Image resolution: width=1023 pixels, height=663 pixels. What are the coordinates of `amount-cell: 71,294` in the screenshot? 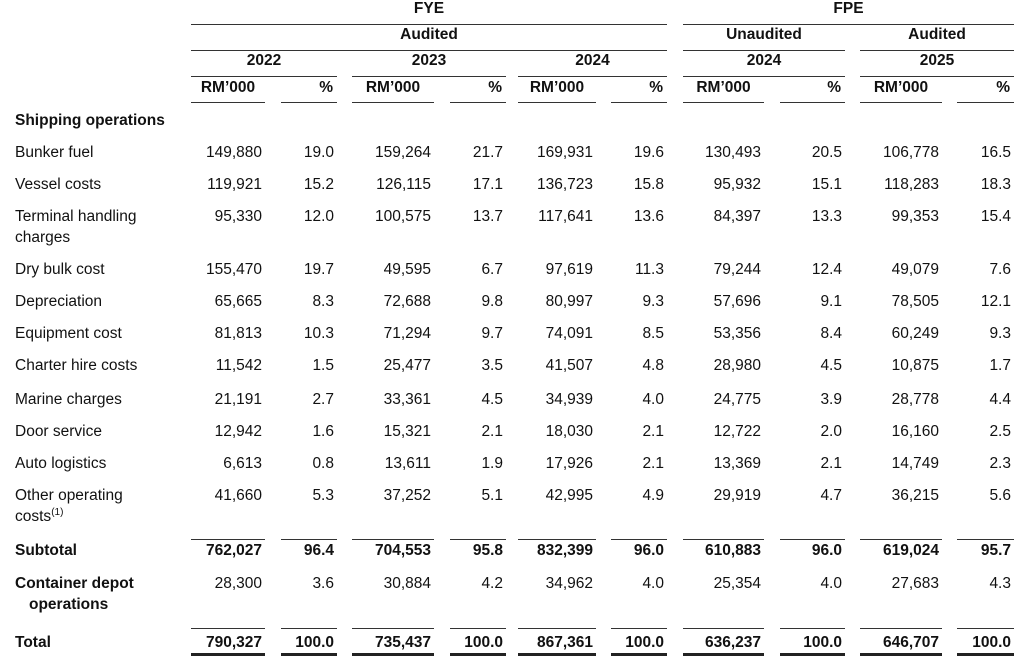 It's located at (407, 333).